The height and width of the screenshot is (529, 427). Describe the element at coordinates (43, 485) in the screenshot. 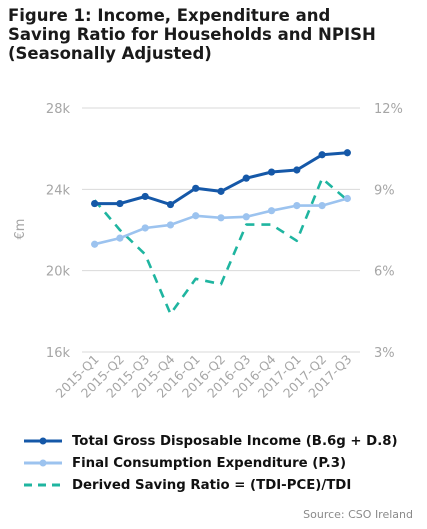

I see `legend-swatch-saving-ratio` at that location.